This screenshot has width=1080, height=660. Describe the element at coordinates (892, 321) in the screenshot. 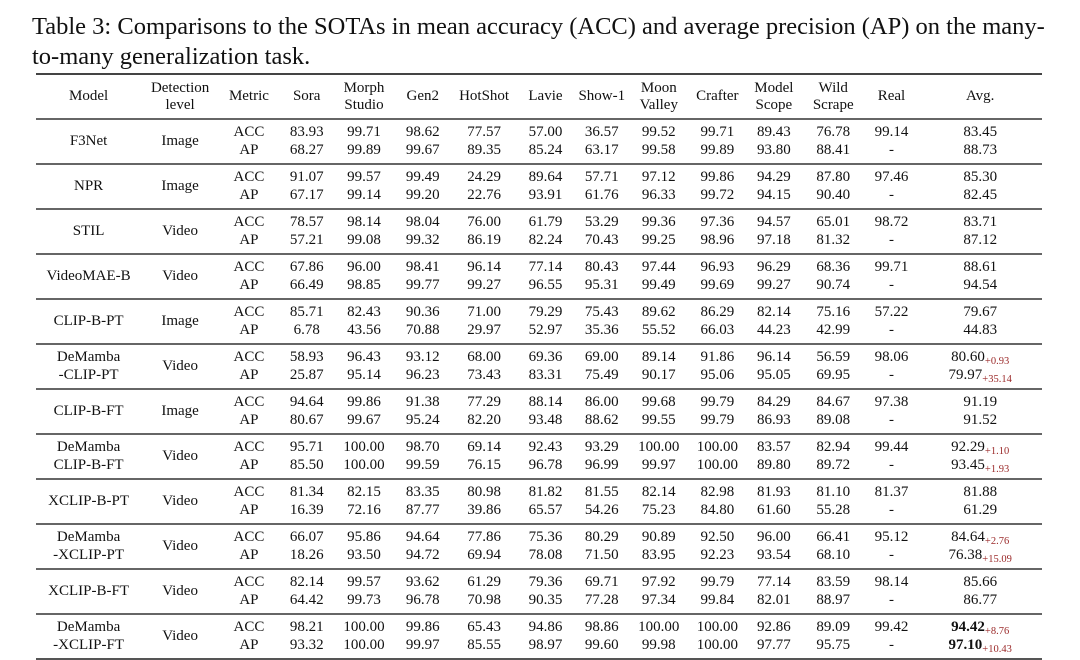

I see `value-cell: 57.22-` at that location.